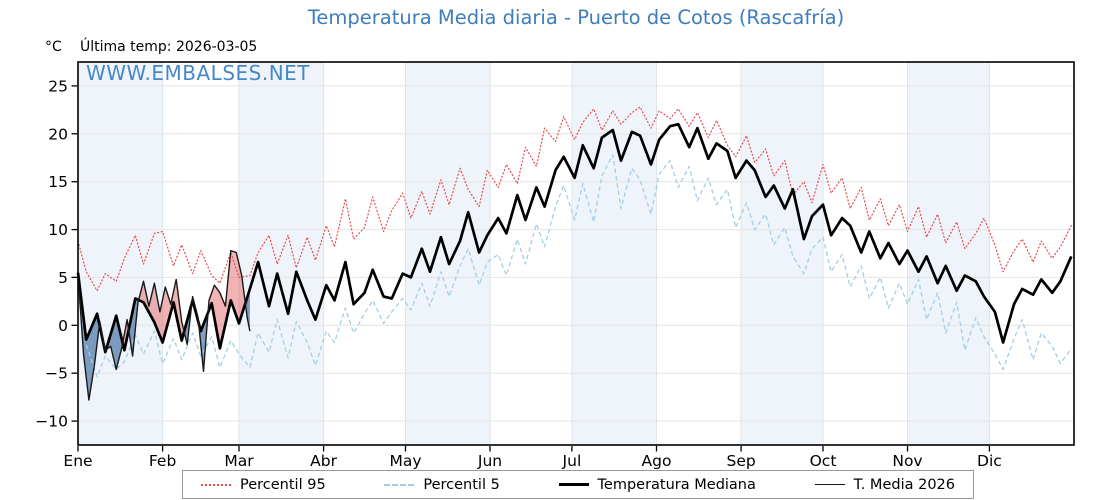 The image size is (1120, 500). I want to click on y-axis-tick-label: 20, so click(58, 134).